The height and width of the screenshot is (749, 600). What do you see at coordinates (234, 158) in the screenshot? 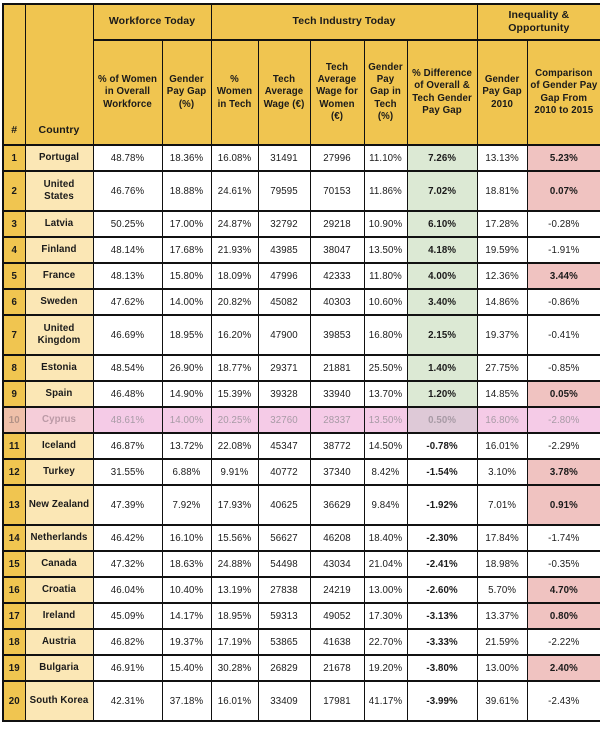
I see `value-cell: 16.08%` at bounding box center [234, 158].